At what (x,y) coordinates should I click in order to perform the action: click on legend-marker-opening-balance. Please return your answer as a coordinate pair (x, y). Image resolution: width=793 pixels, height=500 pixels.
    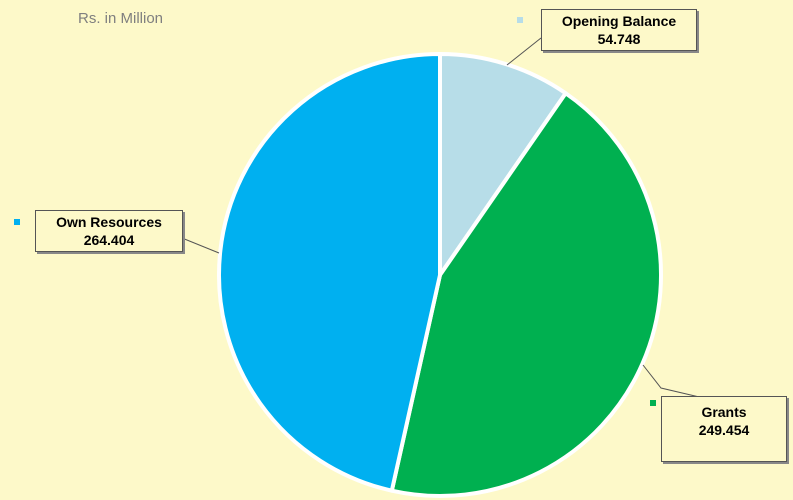
    Looking at the image, I should click on (520, 20).